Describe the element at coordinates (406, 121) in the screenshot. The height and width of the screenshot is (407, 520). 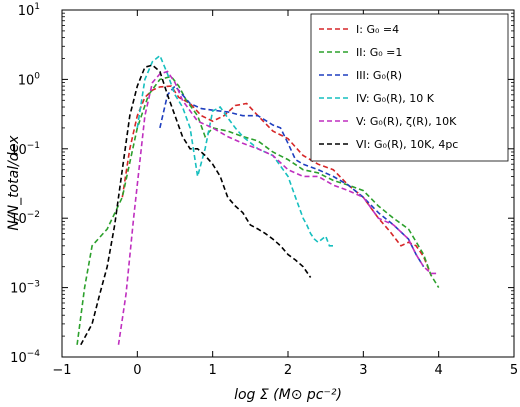
I see `legend-entry: V: G₀(R), ζ(R), 10K` at that location.